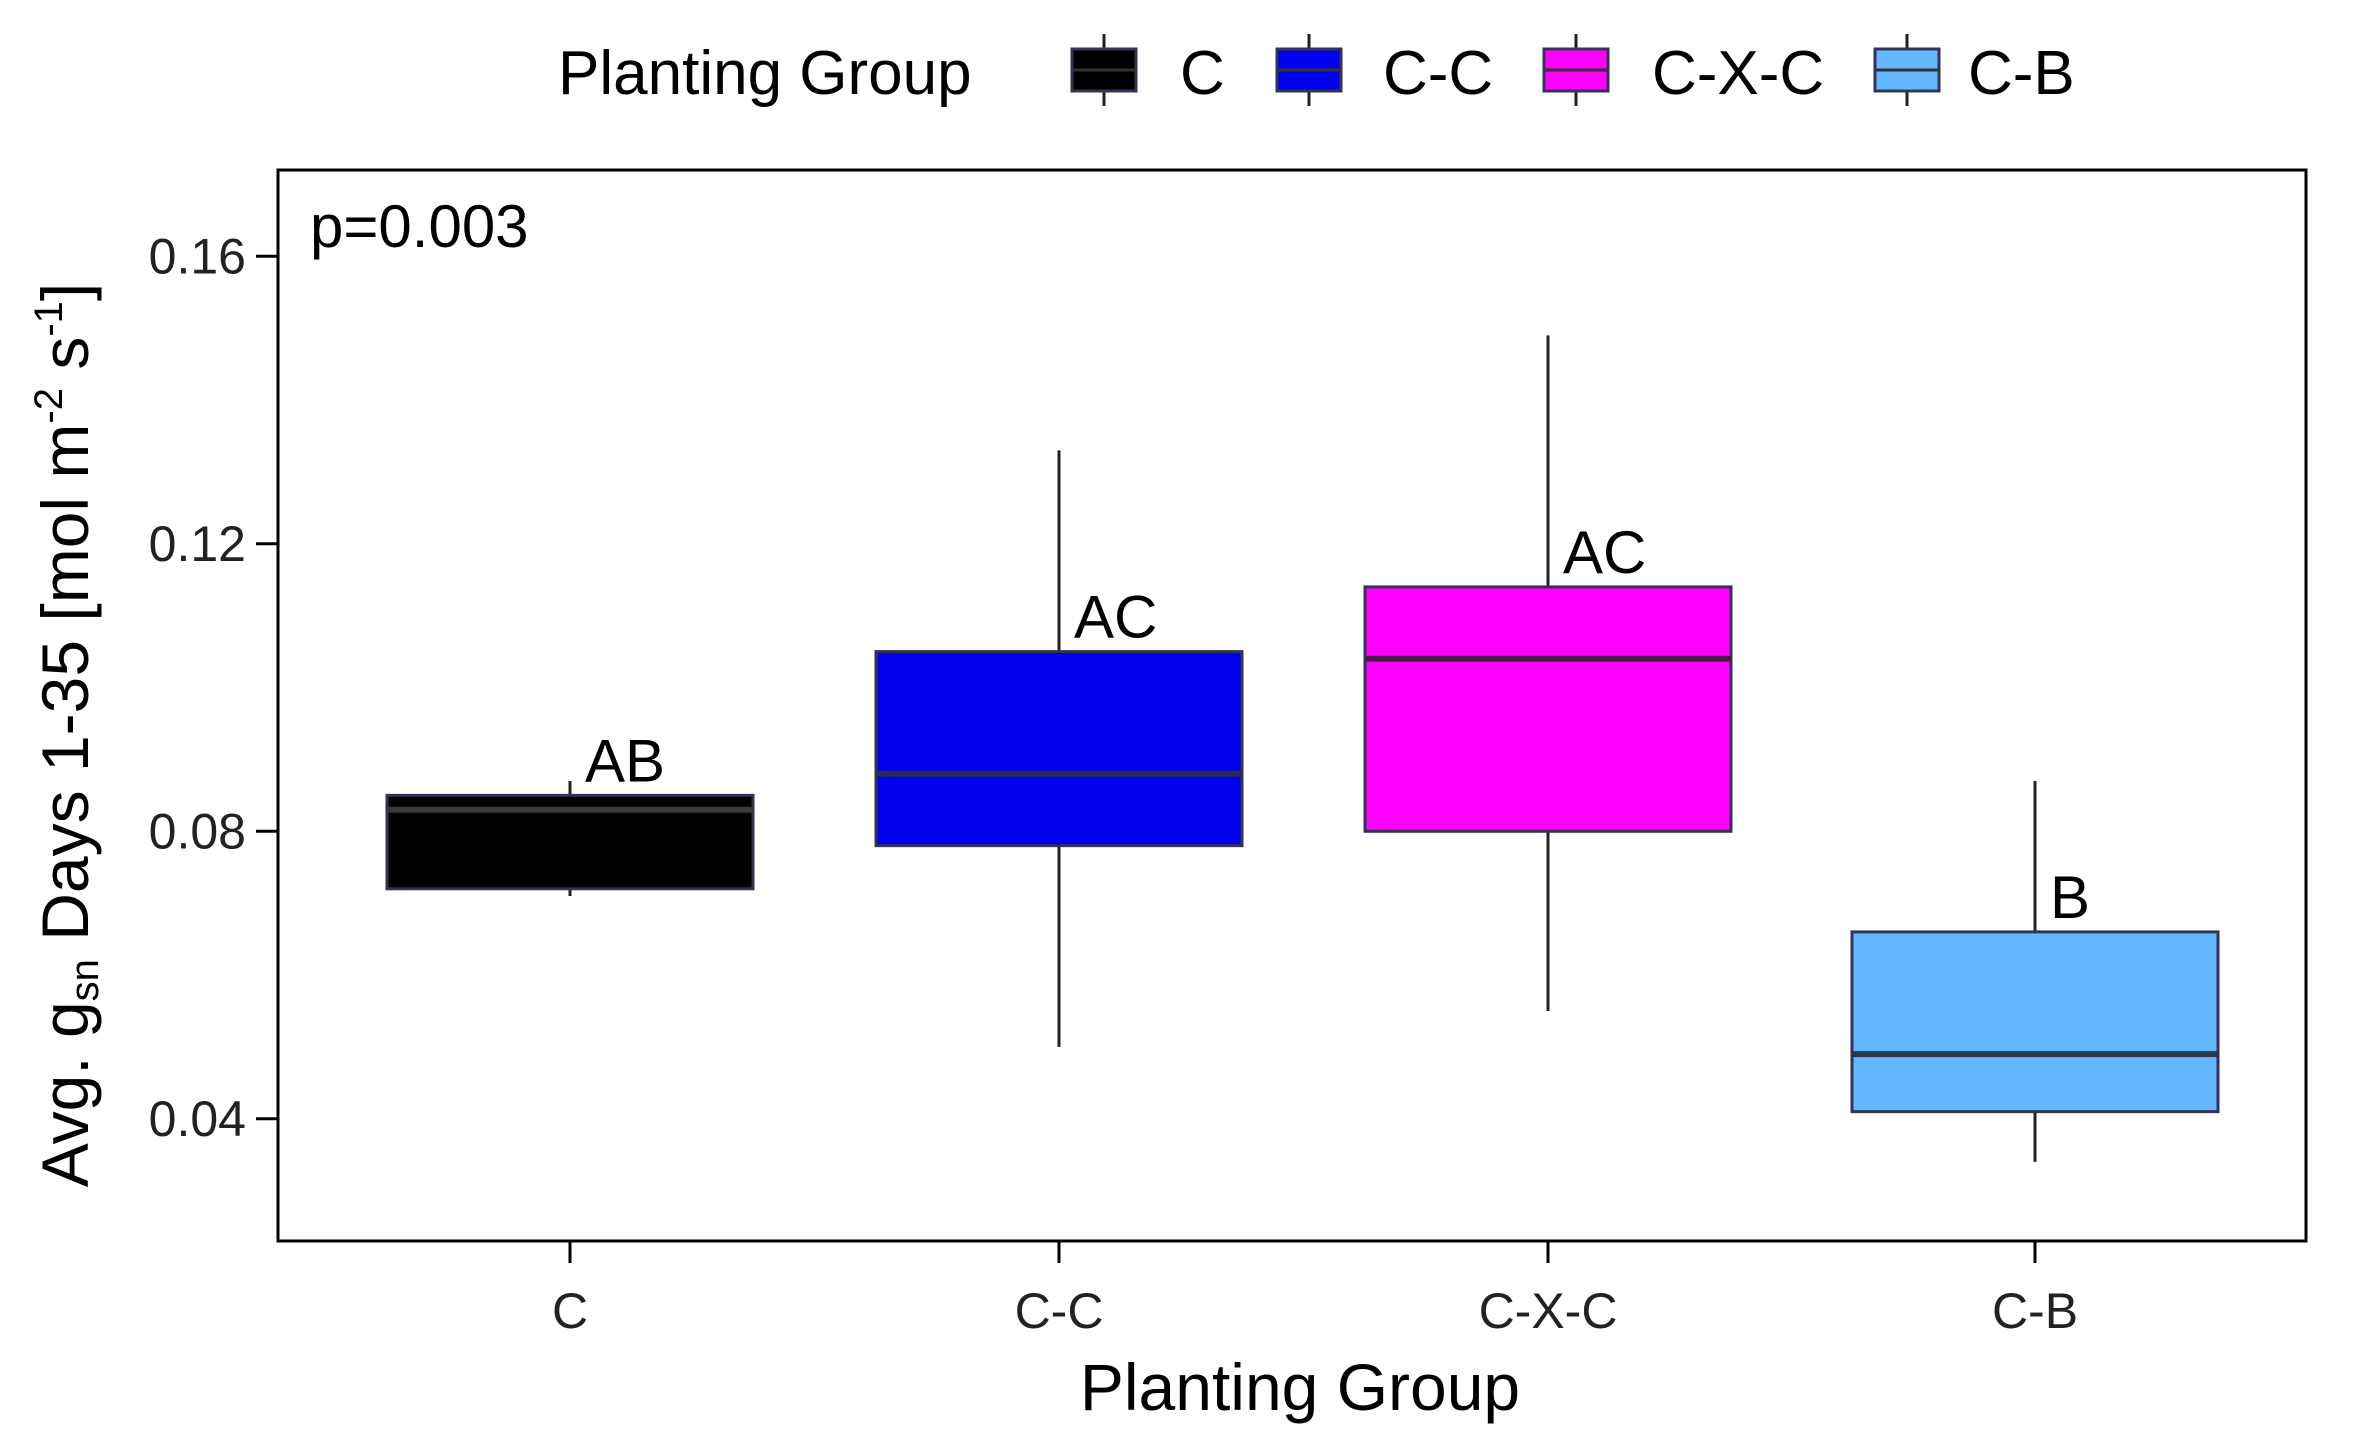 This screenshot has height=1442, width=2354. What do you see at coordinates (197, 544) in the screenshot?
I see `y-tick-label: 0.12` at bounding box center [197, 544].